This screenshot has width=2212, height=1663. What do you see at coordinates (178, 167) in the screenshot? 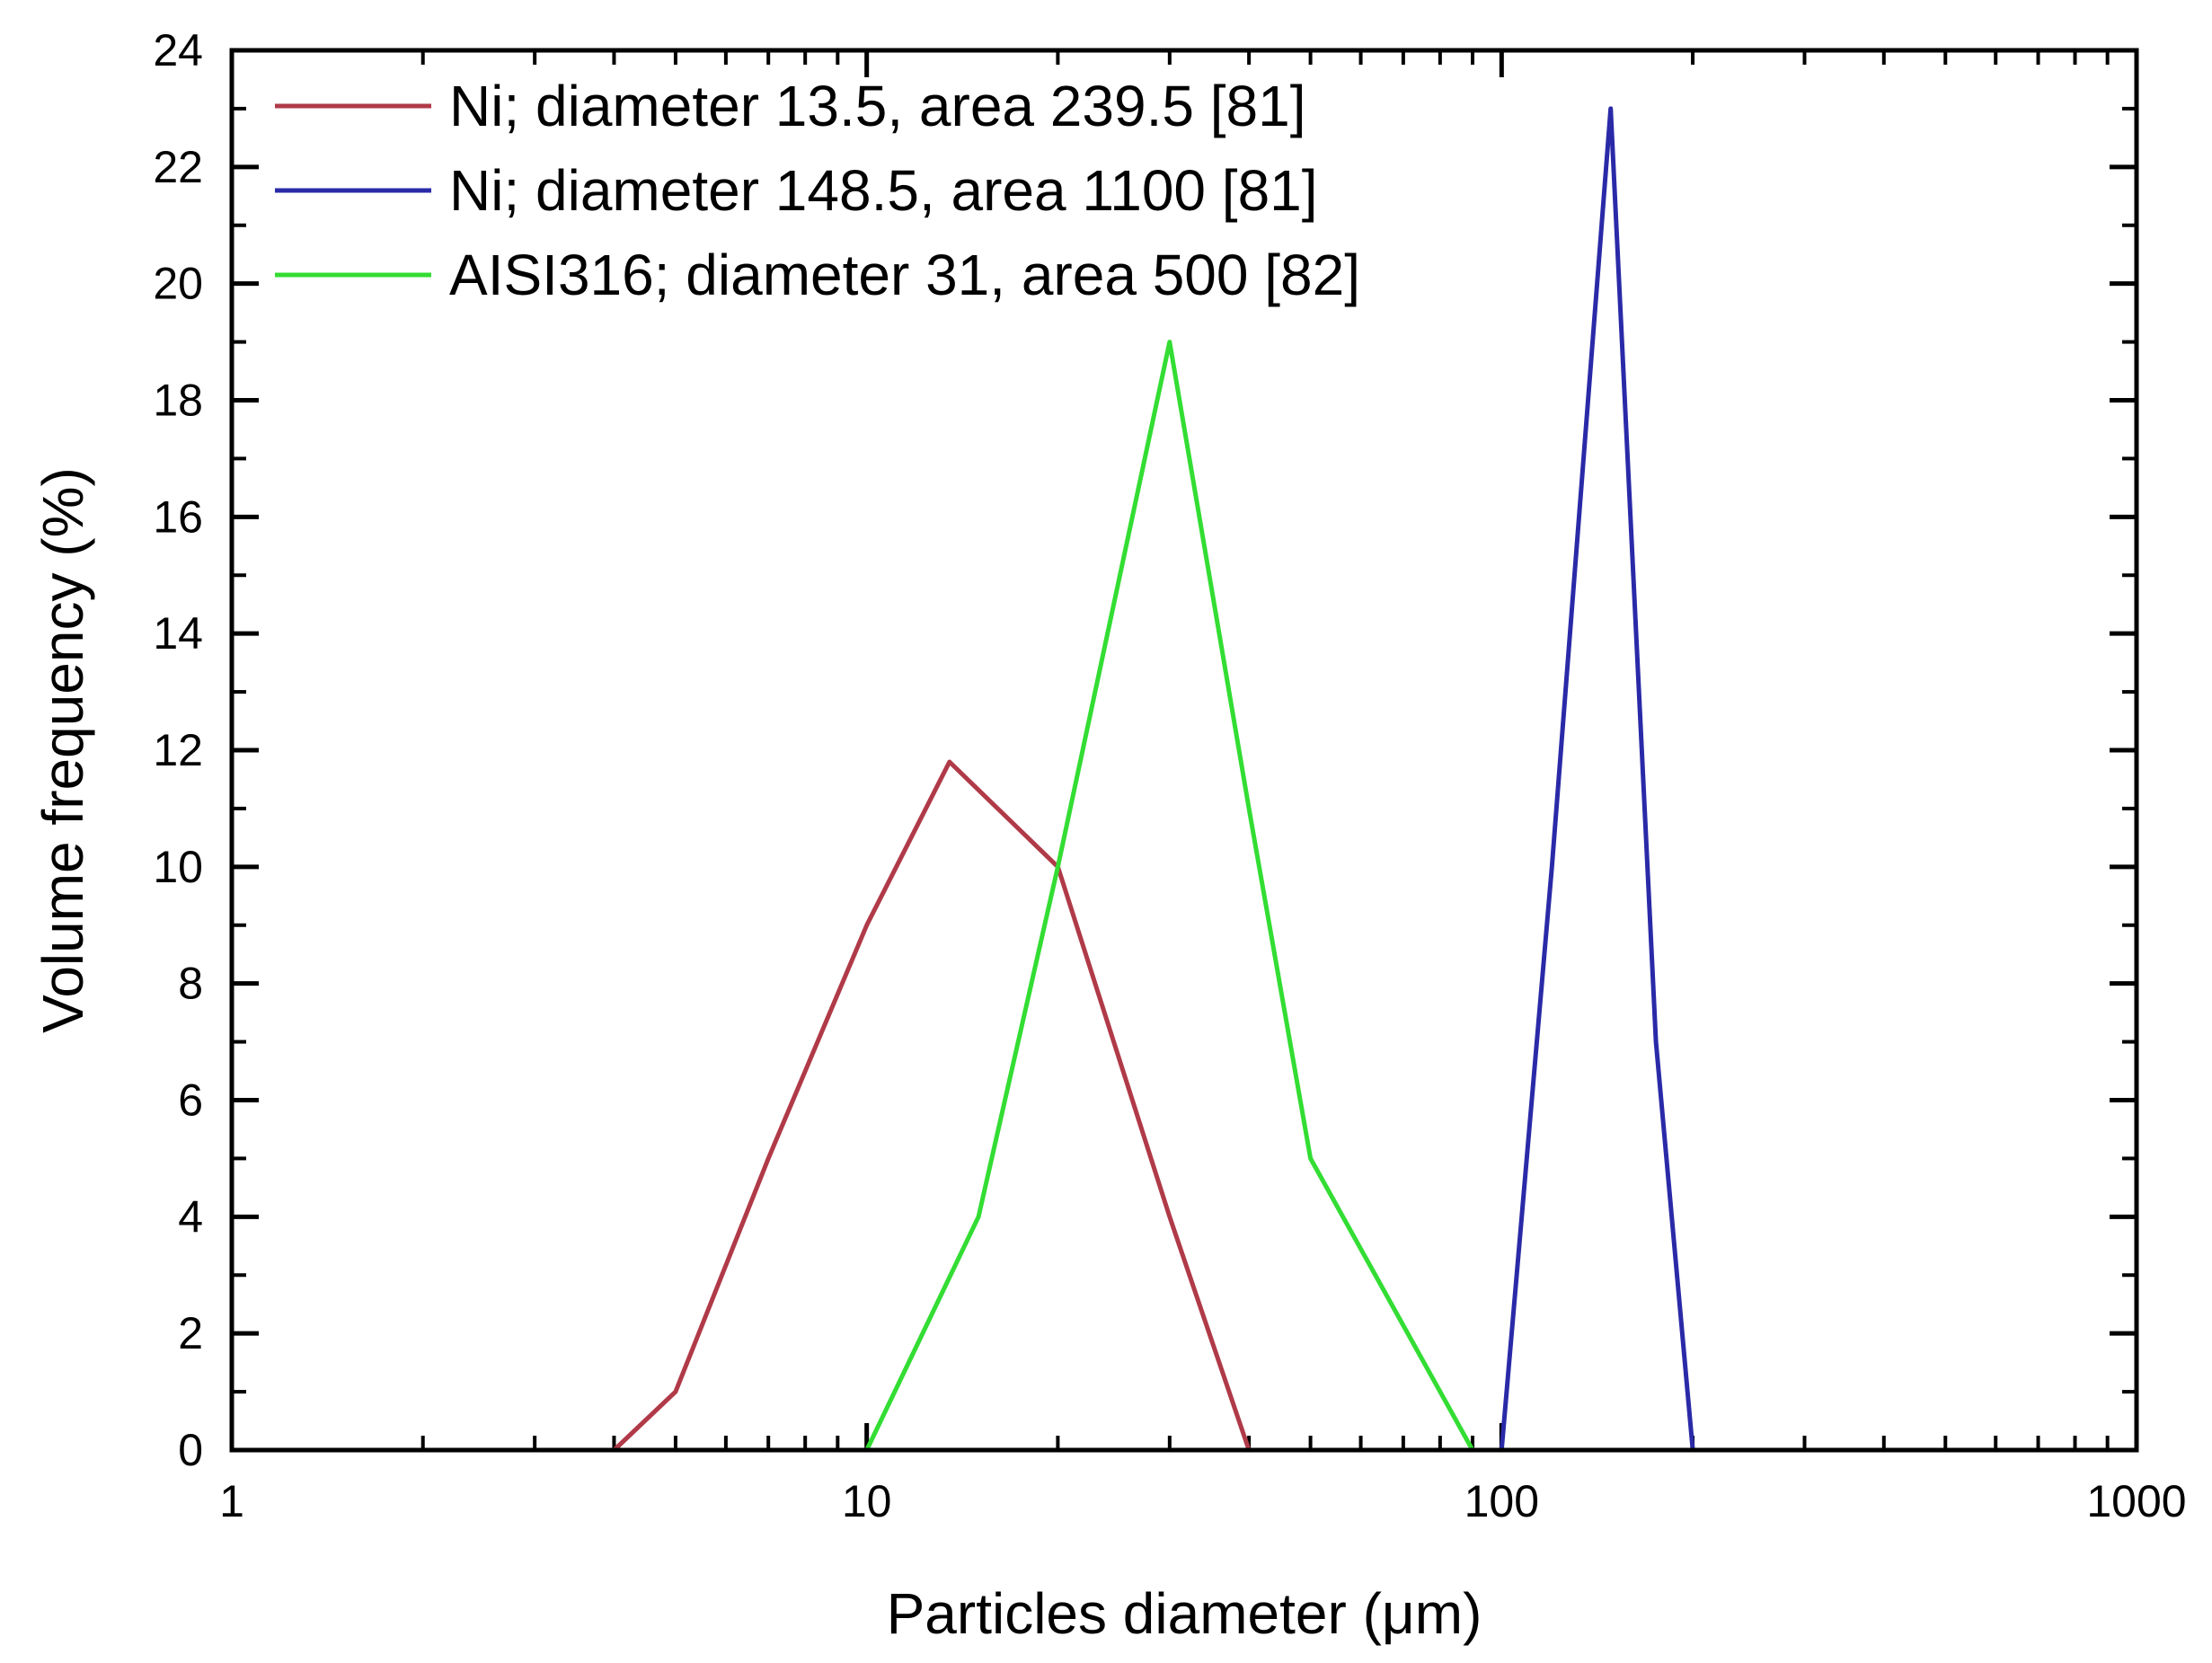
I see `y-tick-label: 22` at bounding box center [178, 167].